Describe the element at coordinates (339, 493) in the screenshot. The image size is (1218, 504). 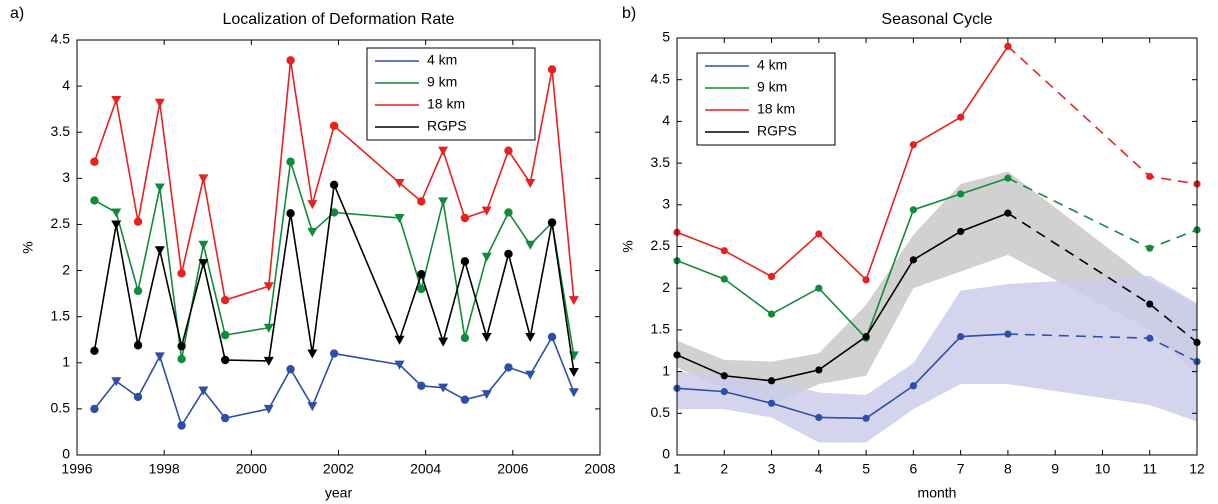
I see `x-axis-label: year` at that location.